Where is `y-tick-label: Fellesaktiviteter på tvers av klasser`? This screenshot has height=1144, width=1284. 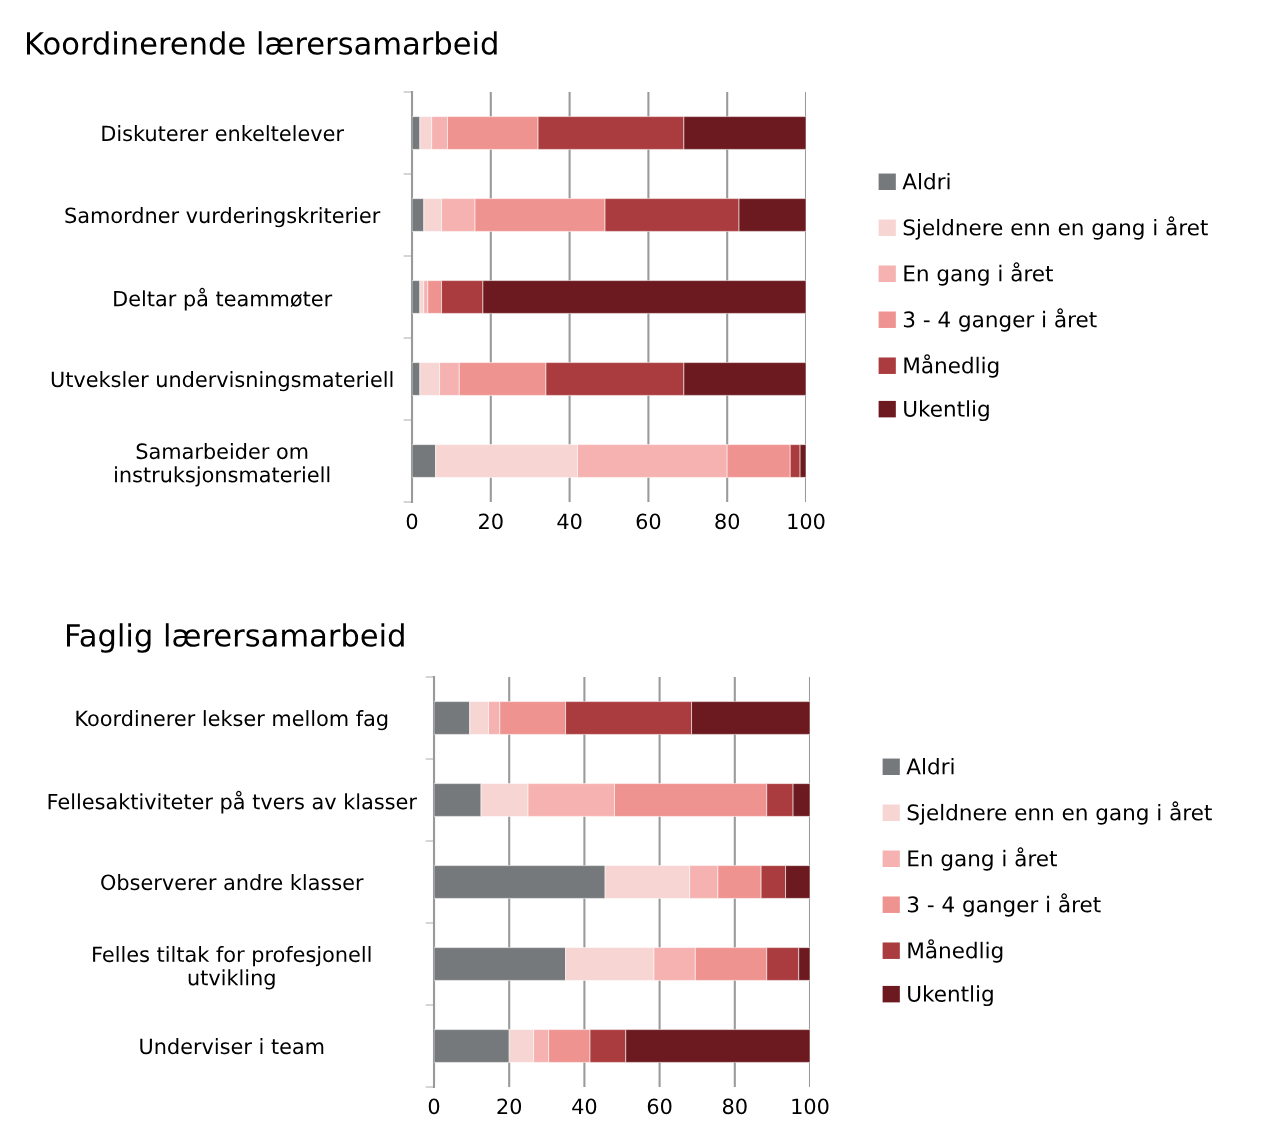
y-tick-label: Fellesaktiviteter på tvers av klasser is located at coordinates (232, 802).